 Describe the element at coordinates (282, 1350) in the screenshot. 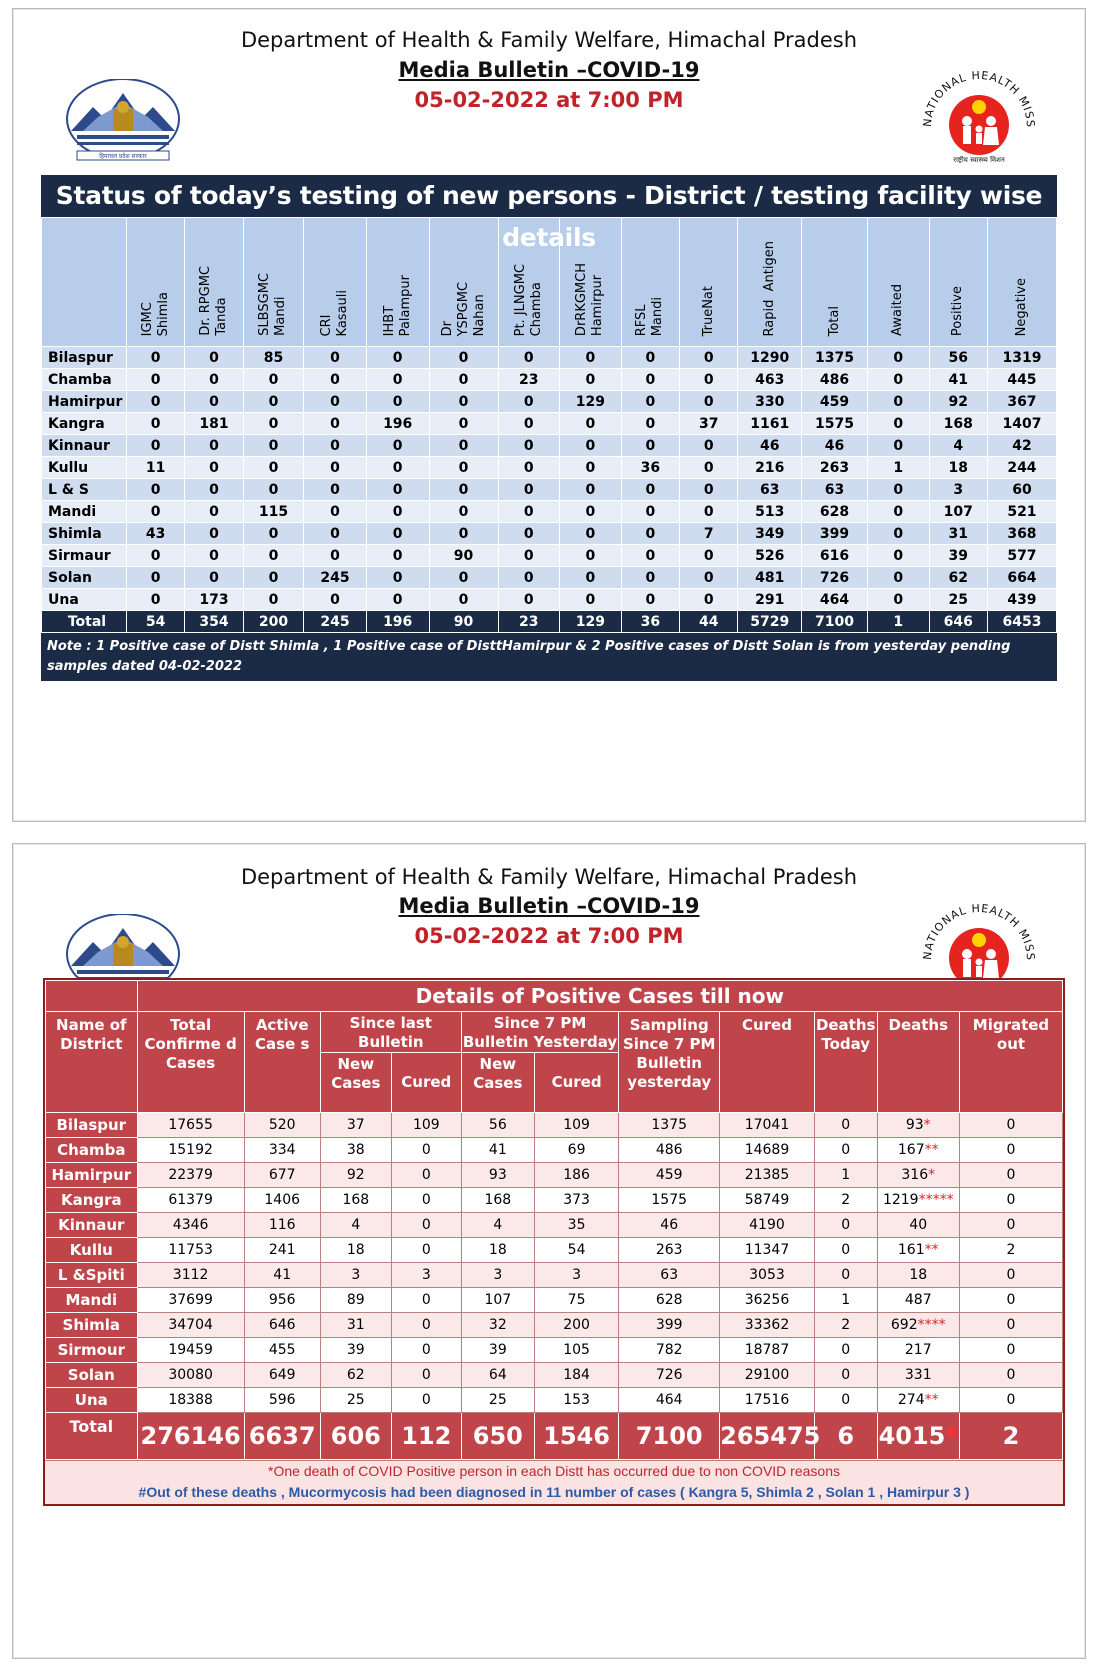

I see `positive-cell: 455` at that location.